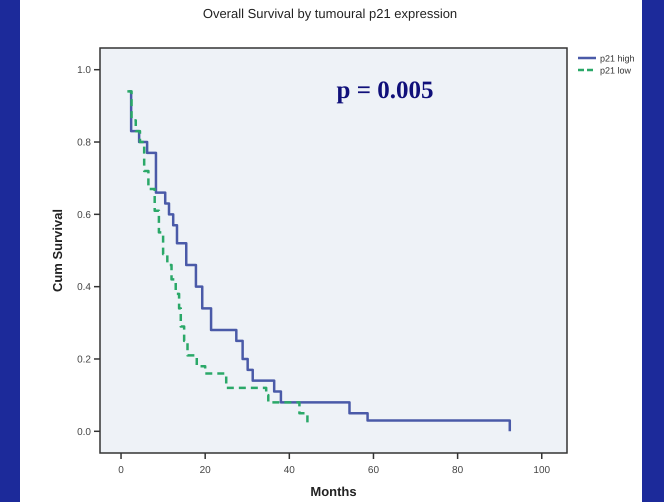  Describe the element at coordinates (617, 59) in the screenshot. I see `legend-label: p21 high` at that location.